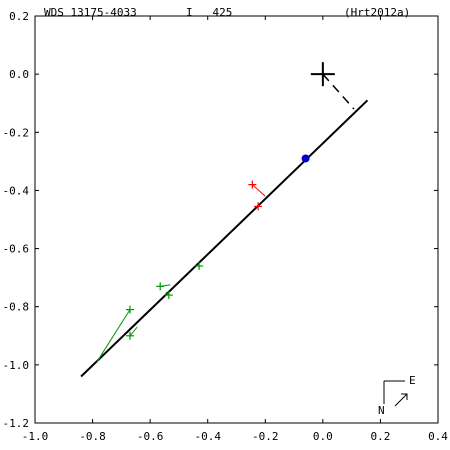 The image size is (450, 450). I want to click on compass-arrow-head, so click(404, 396).